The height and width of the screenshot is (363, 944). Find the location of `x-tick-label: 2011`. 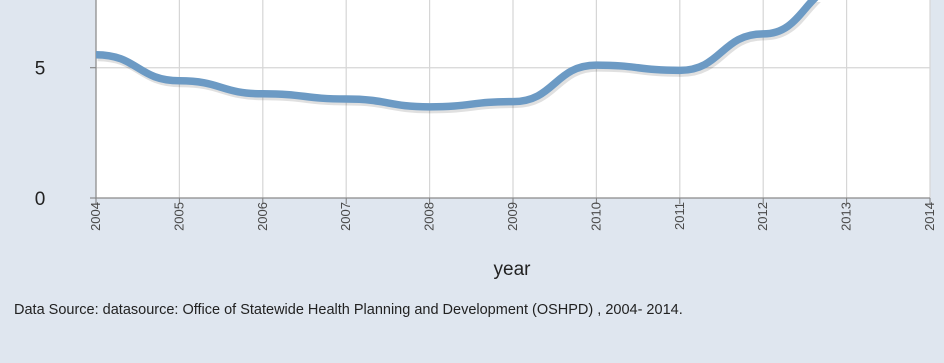

x-tick-label: 2011 is located at coordinates (679, 216).